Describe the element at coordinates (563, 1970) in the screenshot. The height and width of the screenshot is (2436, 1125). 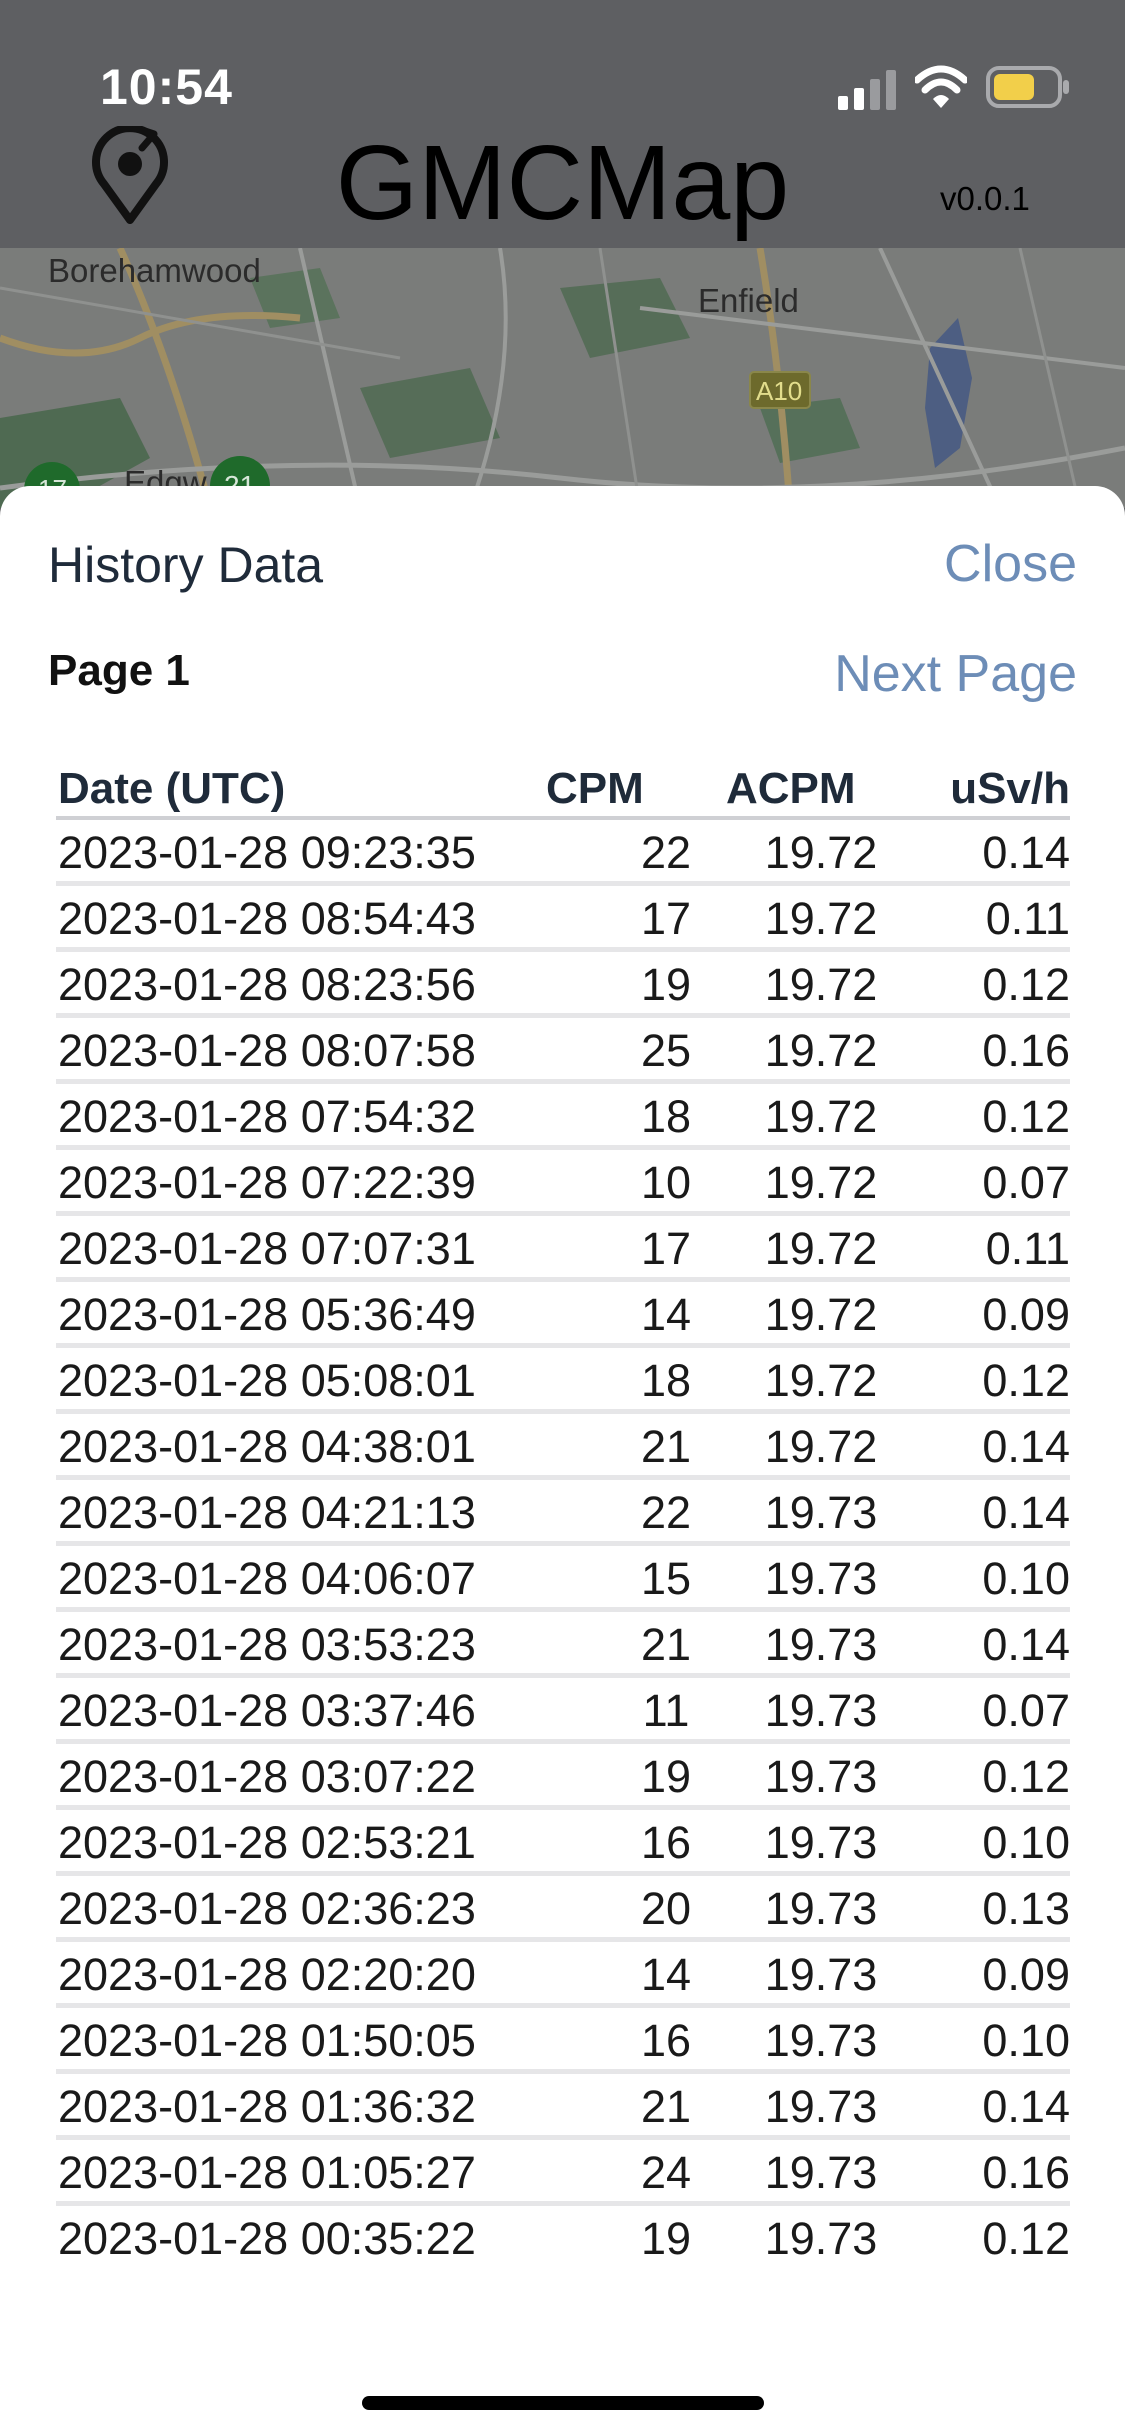
I see `table-row: 2023-01-28 02:20:20 14 19.73 0.09` at that location.